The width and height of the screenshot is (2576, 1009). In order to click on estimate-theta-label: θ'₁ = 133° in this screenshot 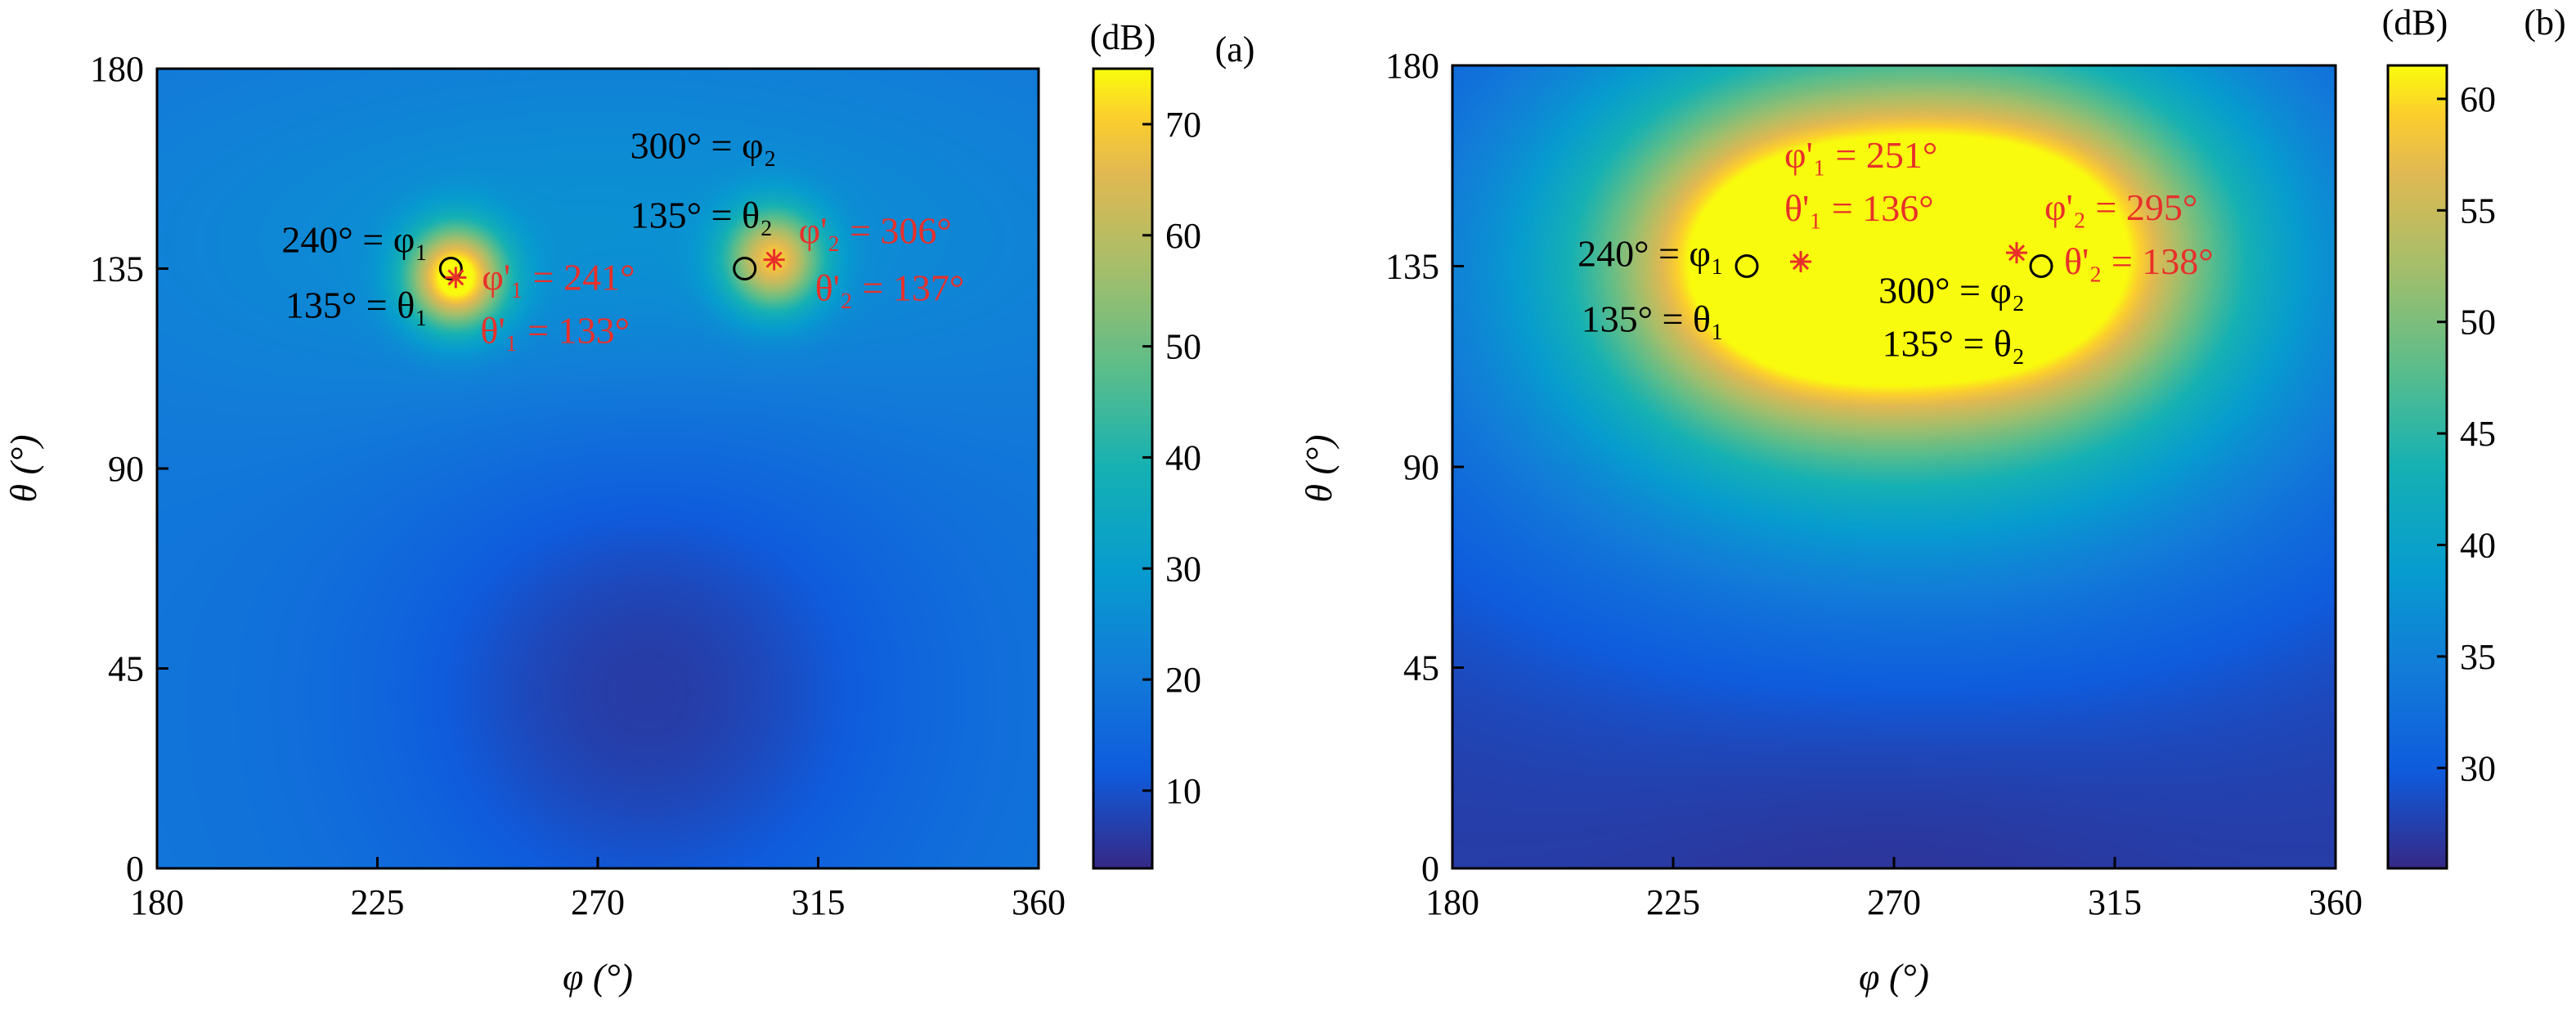, I will do `click(555, 330)`.